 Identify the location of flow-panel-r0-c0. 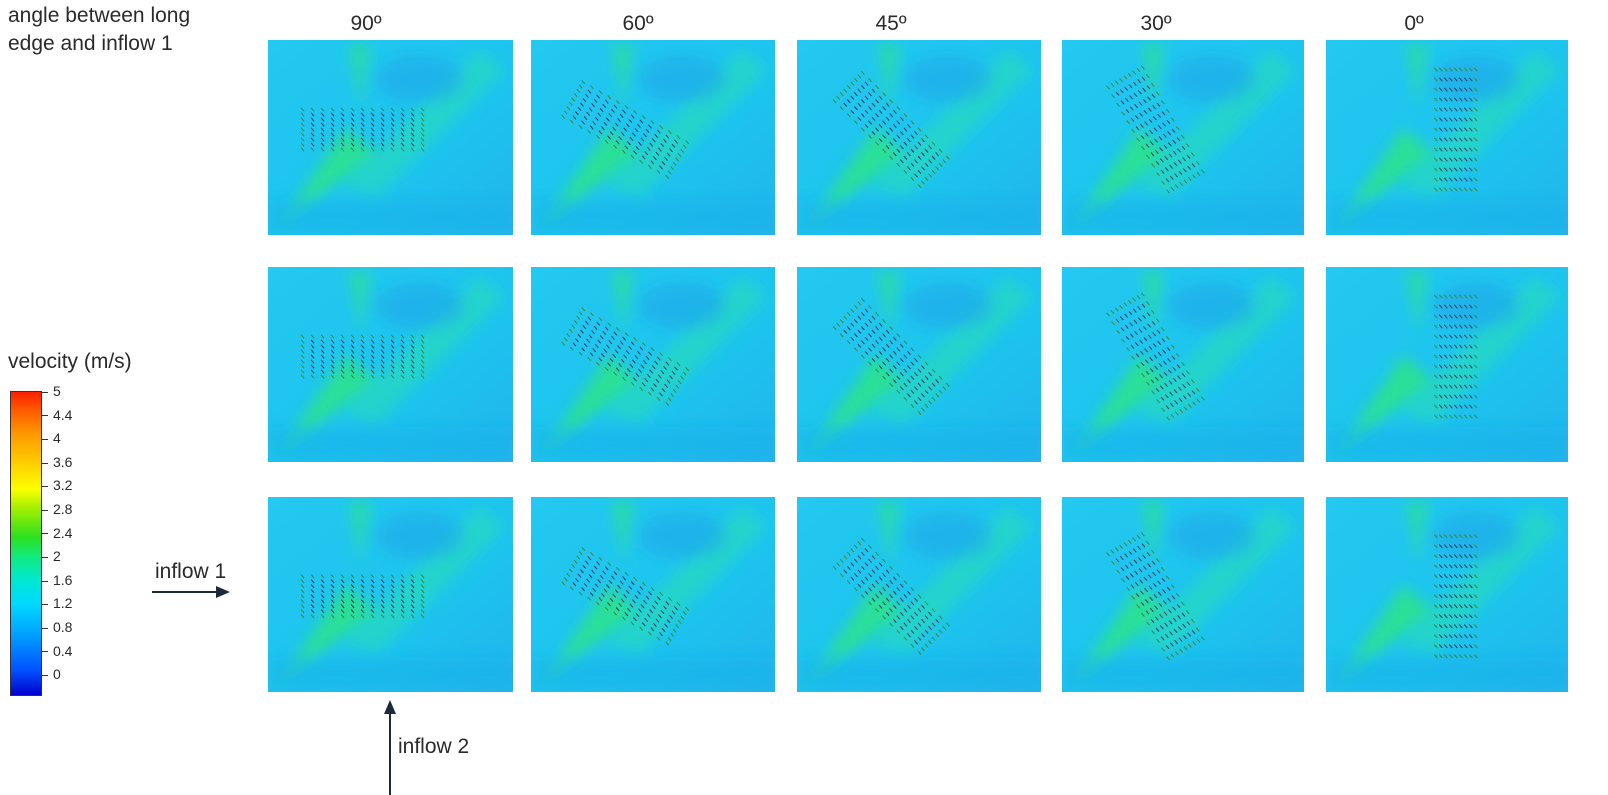
(390, 137).